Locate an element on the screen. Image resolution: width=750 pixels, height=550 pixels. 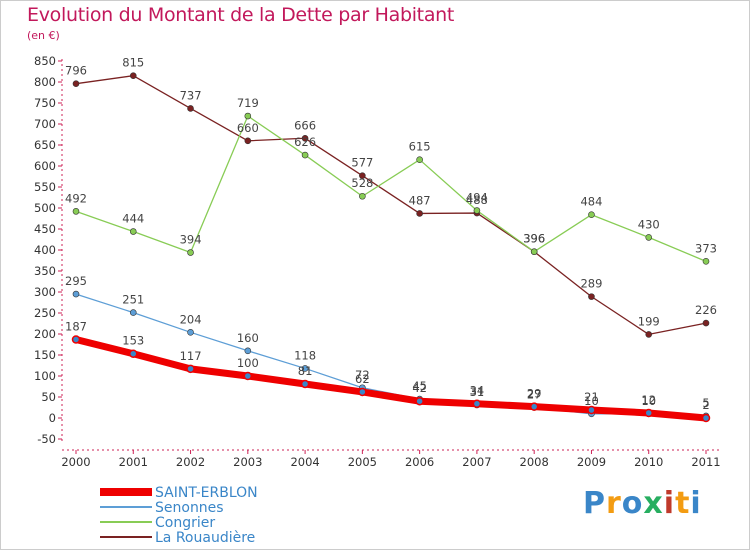
data-label: 45 is located at coordinates (419, 386).